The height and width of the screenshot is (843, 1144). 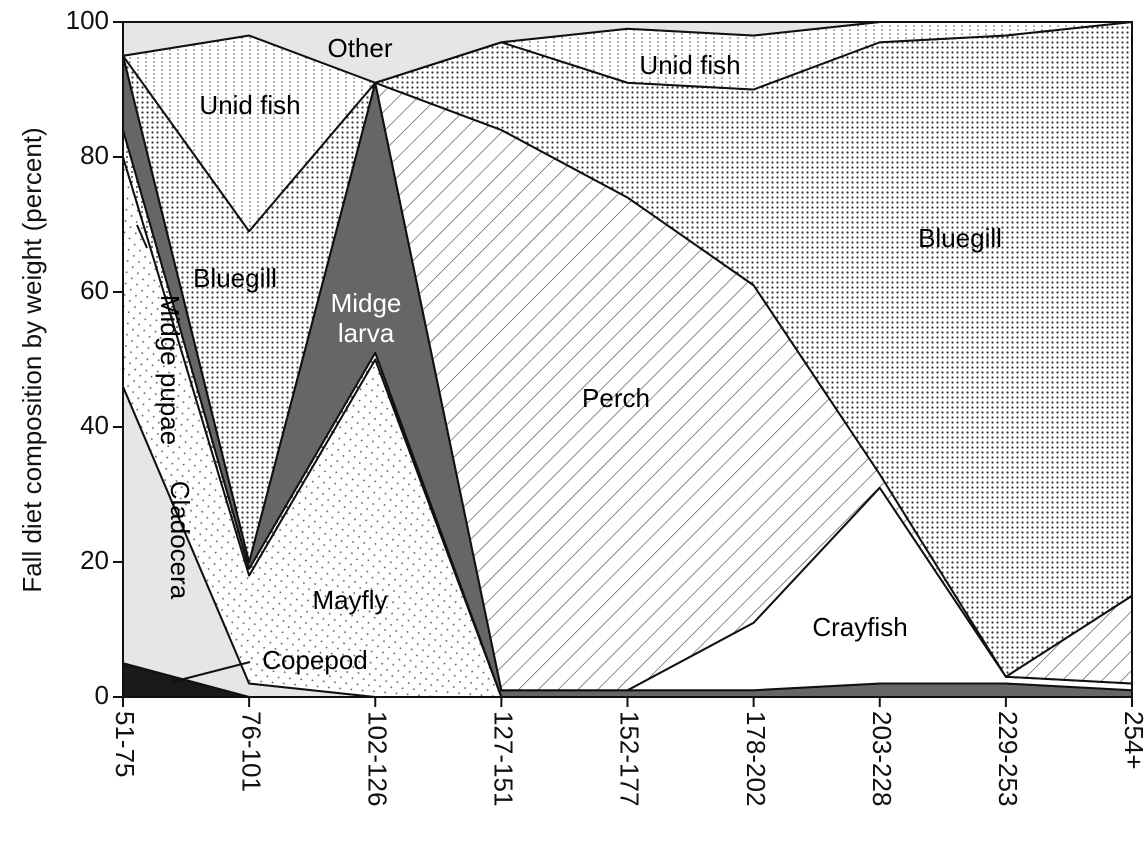 What do you see at coordinates (125, 744) in the screenshot?
I see `x-tick-label: 51-75` at bounding box center [125, 744].